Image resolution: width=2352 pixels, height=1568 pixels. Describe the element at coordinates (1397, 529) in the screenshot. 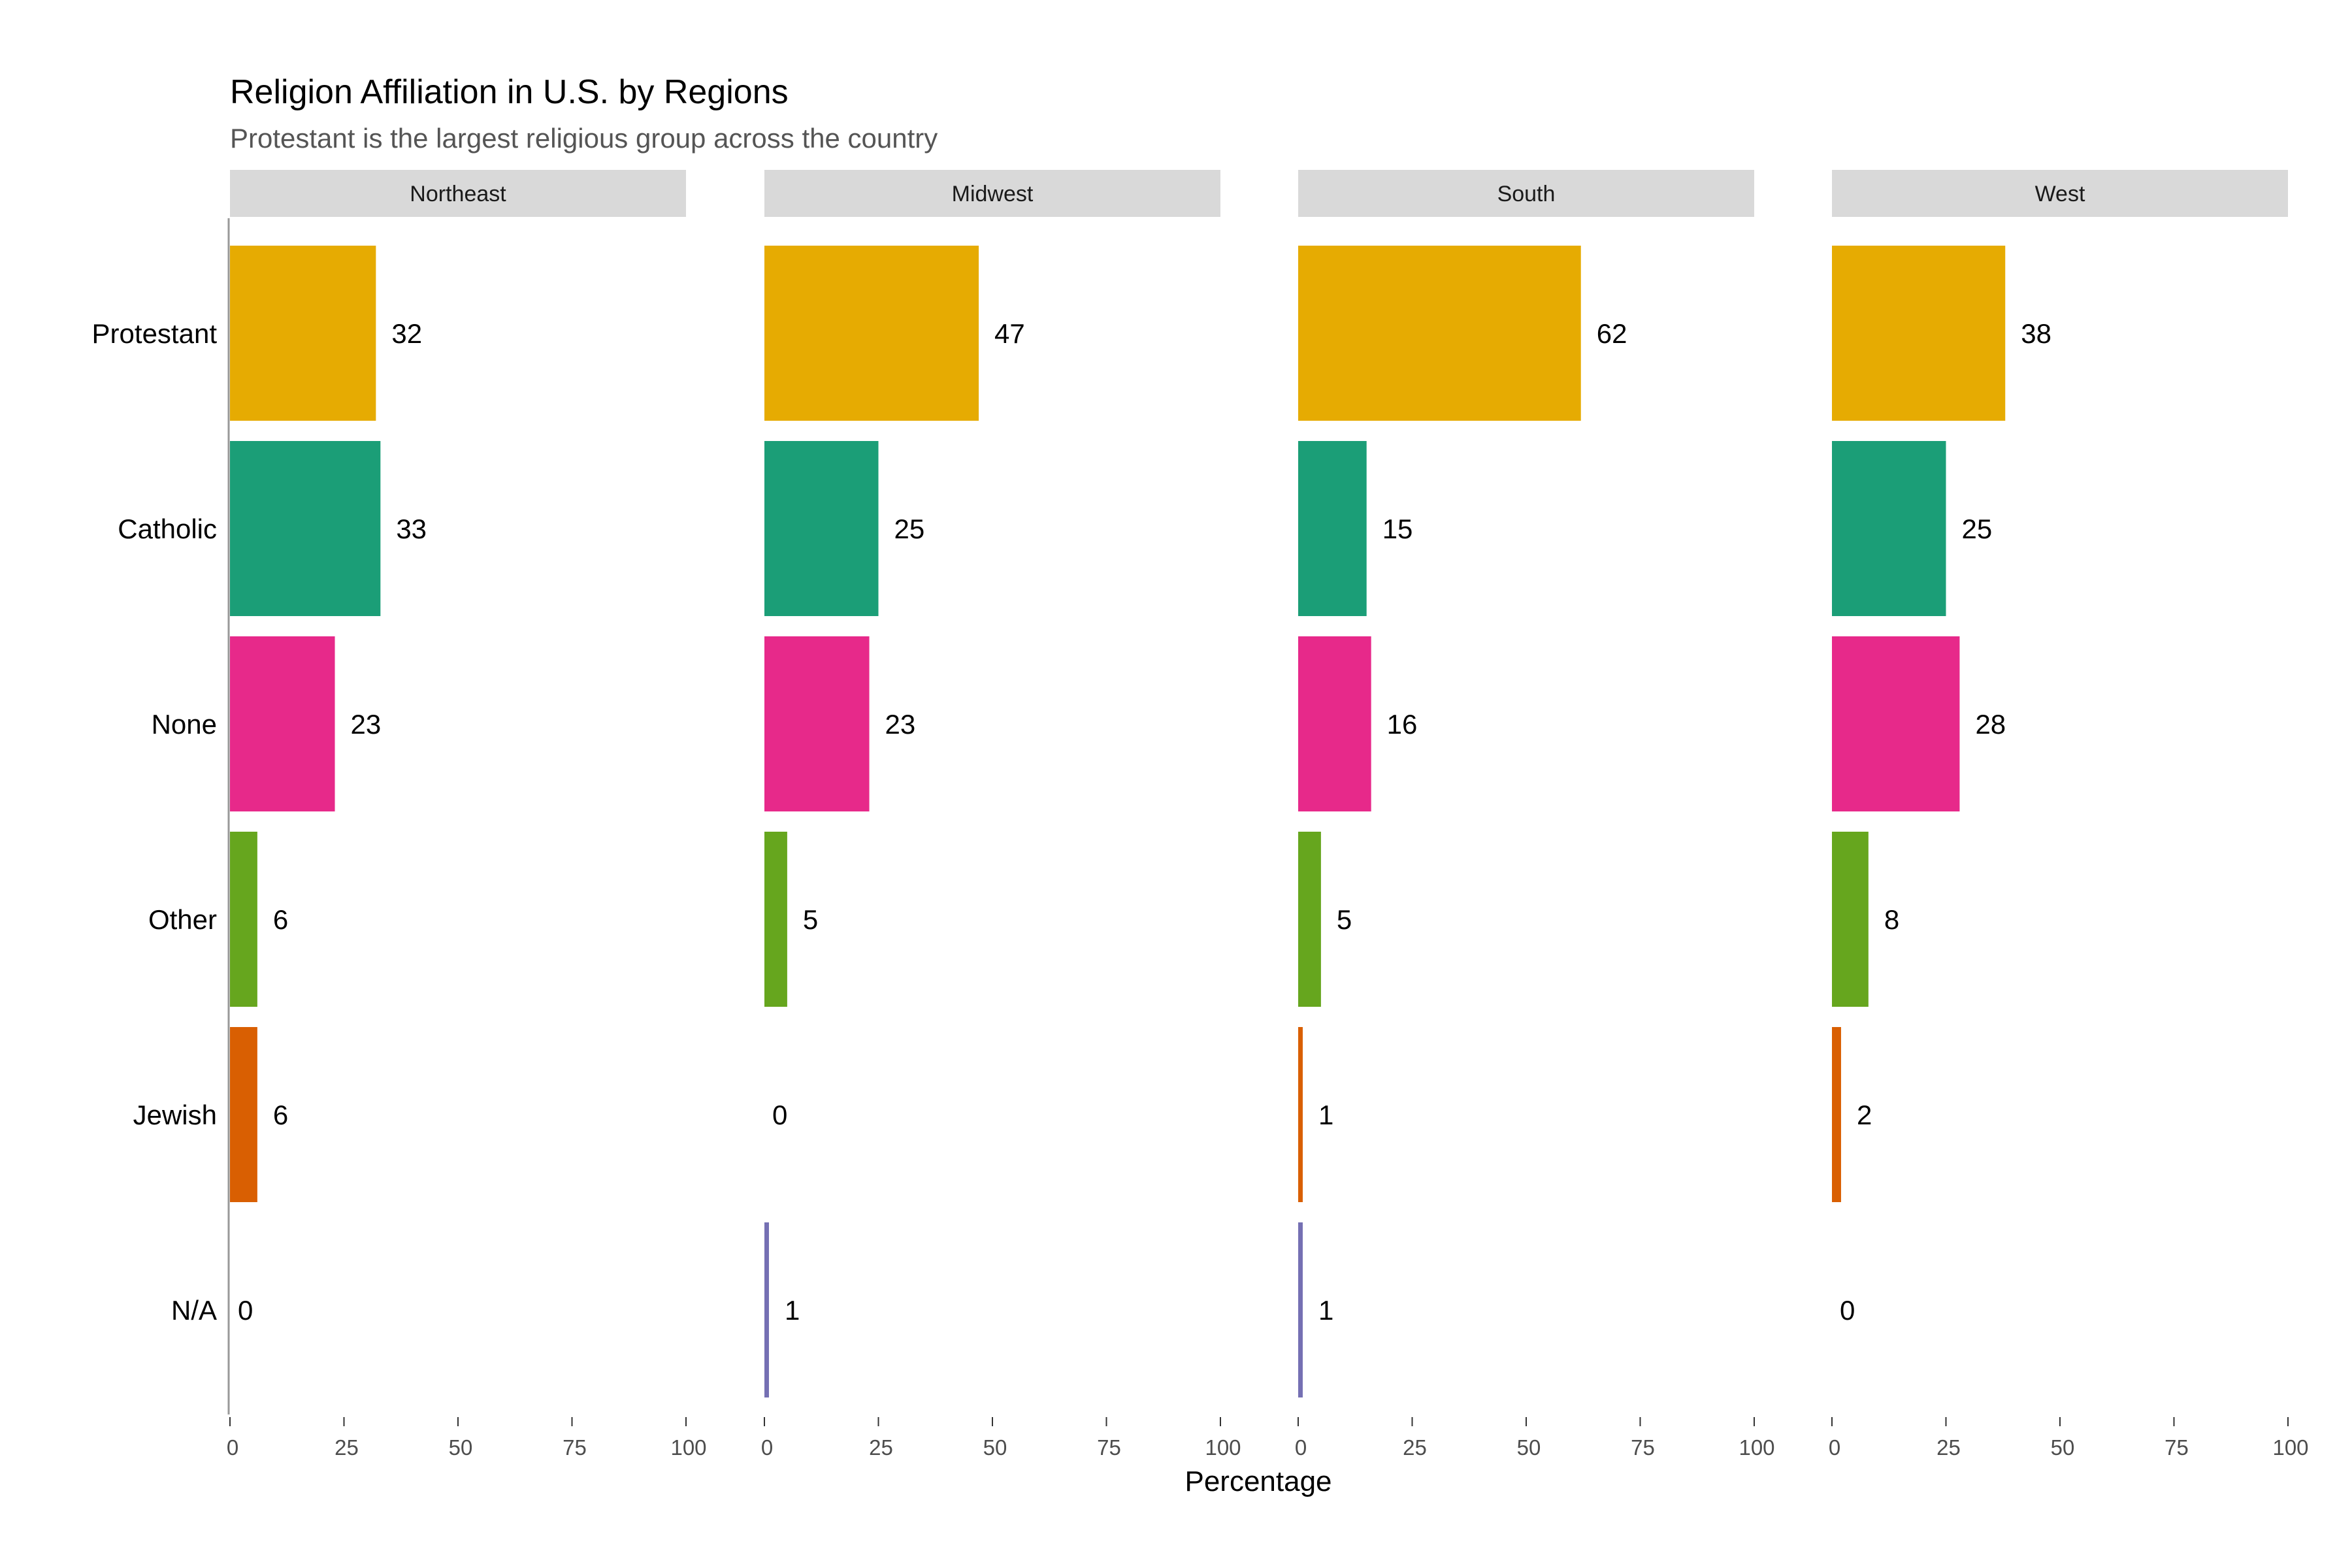

I see `value-label: 15` at that location.